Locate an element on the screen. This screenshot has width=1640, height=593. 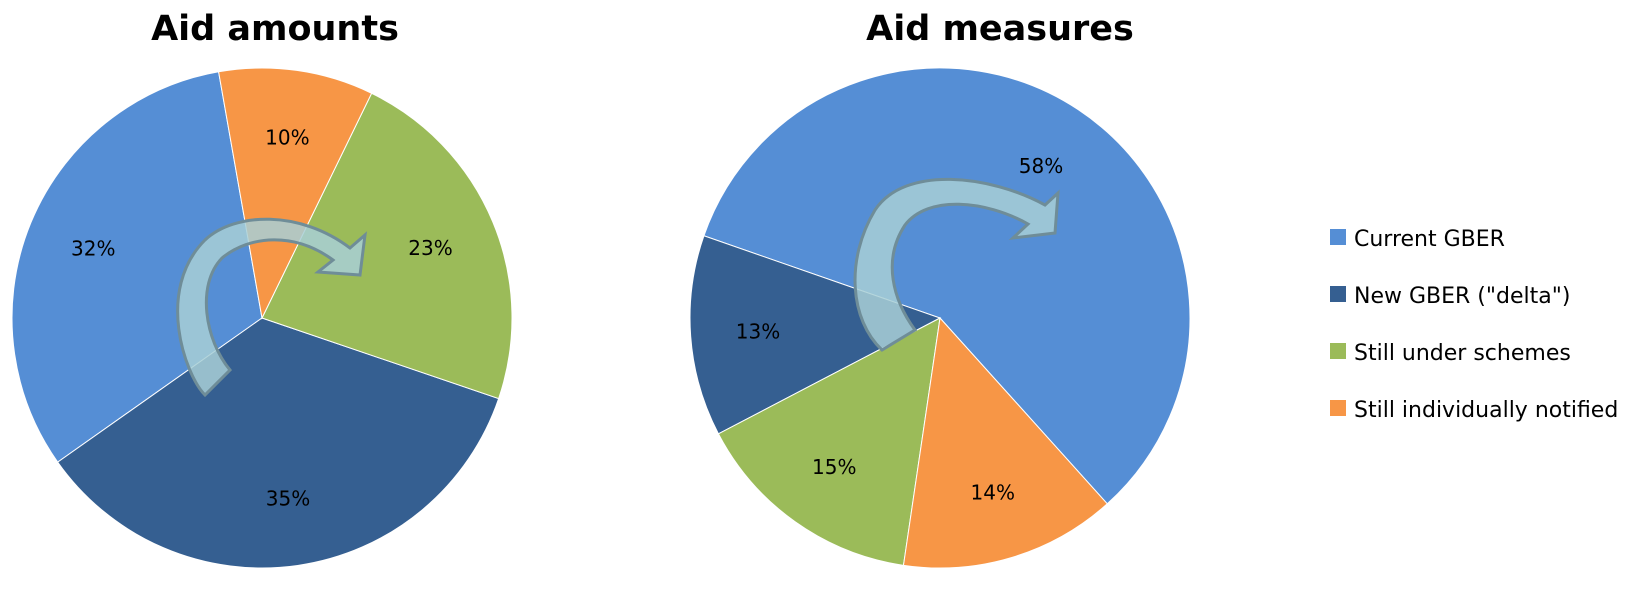
legend-item-still-under-schemes: Still under schemes is located at coordinates (1450, 353).